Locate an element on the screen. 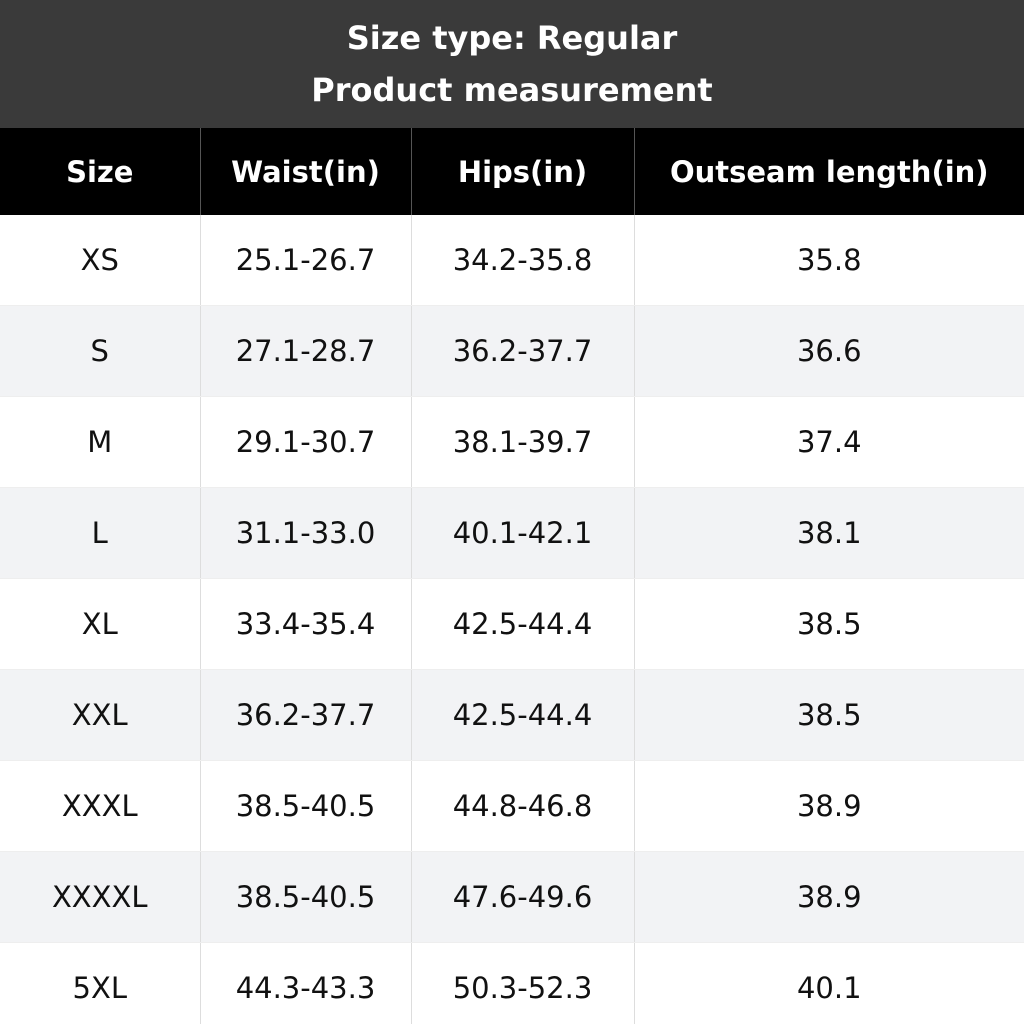  title: Size type: Regular is located at coordinates (512, 38).